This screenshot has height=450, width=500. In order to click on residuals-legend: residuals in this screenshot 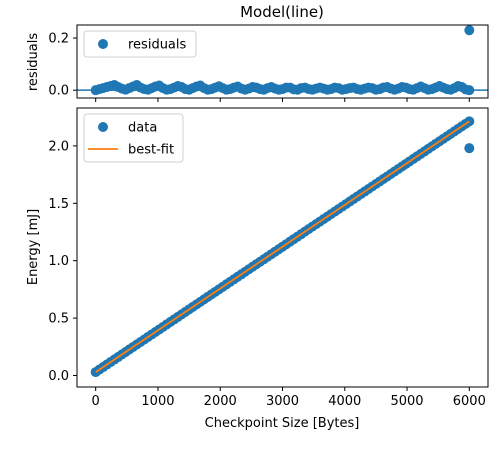, I will do `click(140, 44)`.